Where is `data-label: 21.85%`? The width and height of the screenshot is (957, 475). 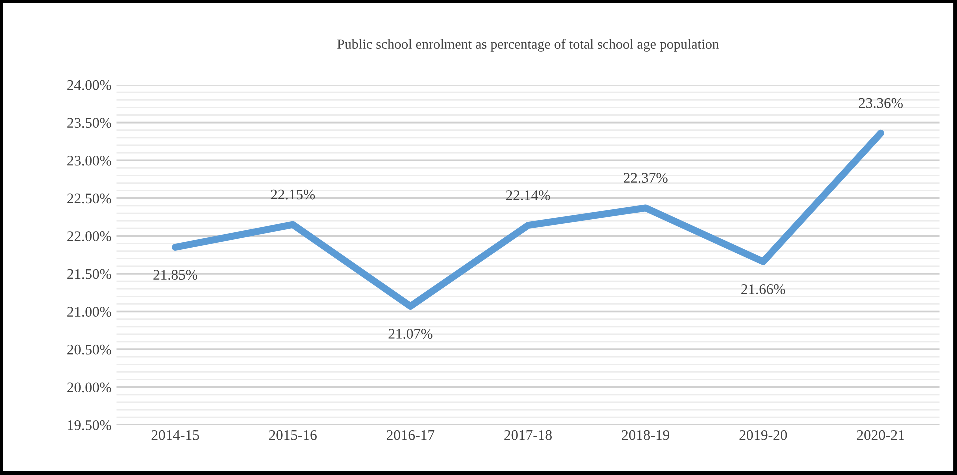
data-label: 21.85% is located at coordinates (176, 275).